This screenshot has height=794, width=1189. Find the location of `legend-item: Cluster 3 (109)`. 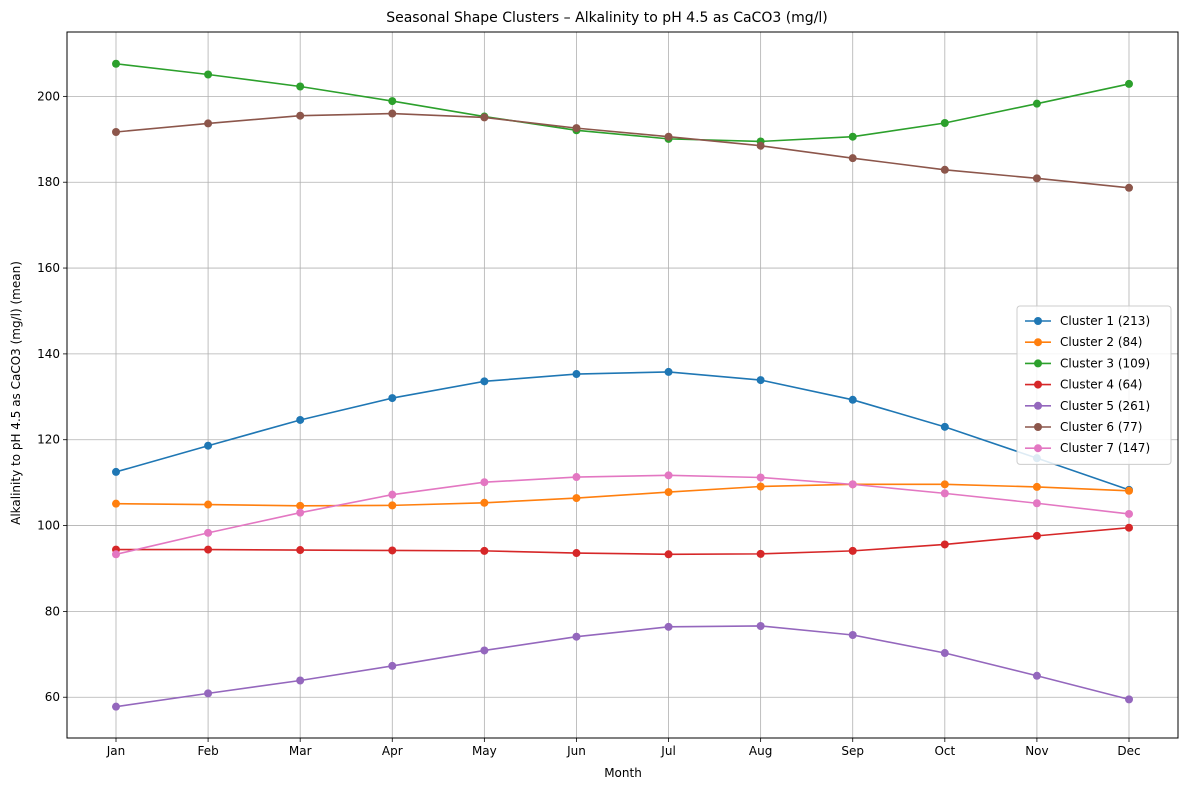

legend-item: Cluster 3 (109) is located at coordinates (1087, 363).